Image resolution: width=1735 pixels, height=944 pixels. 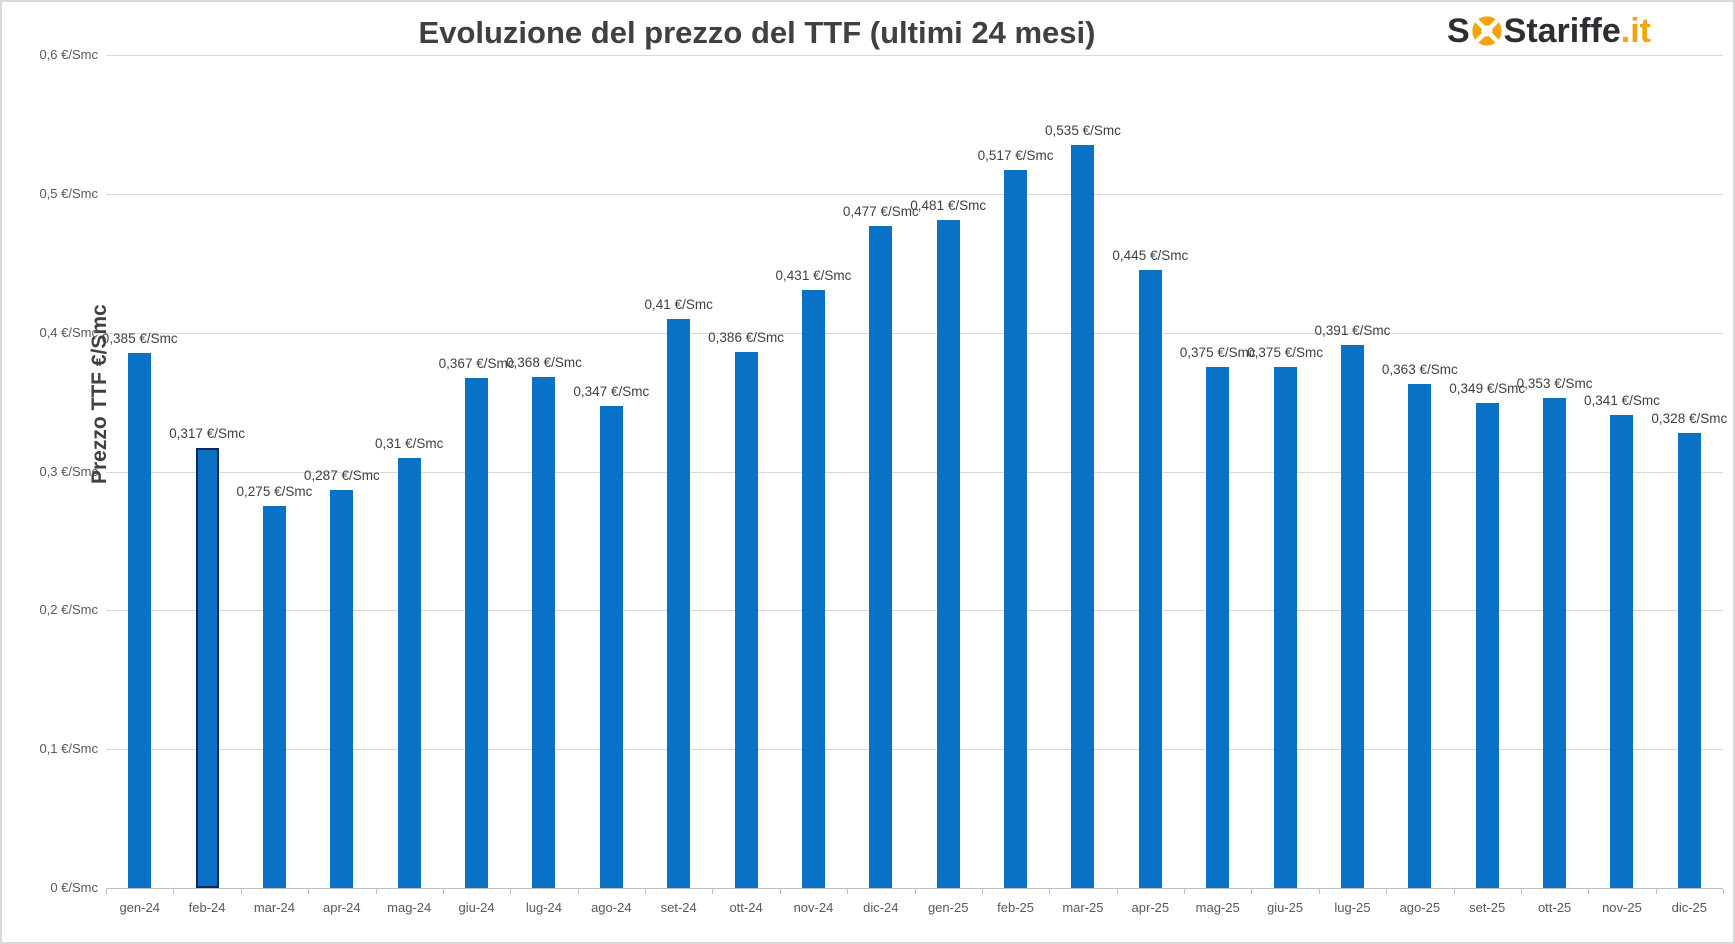 I want to click on y-axis-tick-label: 0,2 €/Smc, so click(x=68, y=610).